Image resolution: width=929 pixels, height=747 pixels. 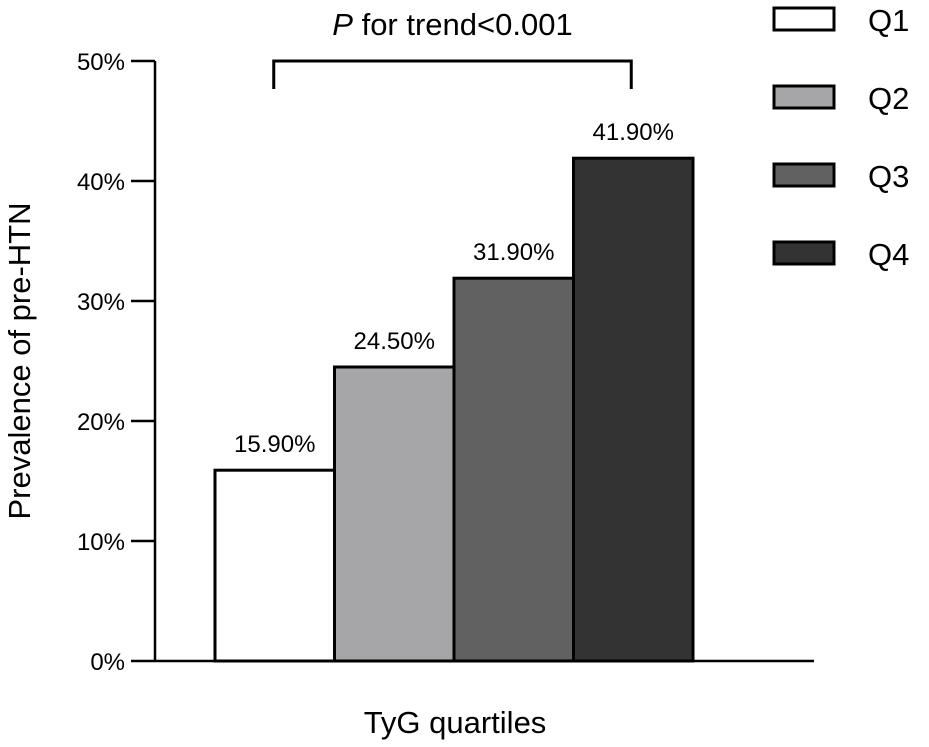 I want to click on x-axis-title: TyG quartiles, so click(x=455, y=722).